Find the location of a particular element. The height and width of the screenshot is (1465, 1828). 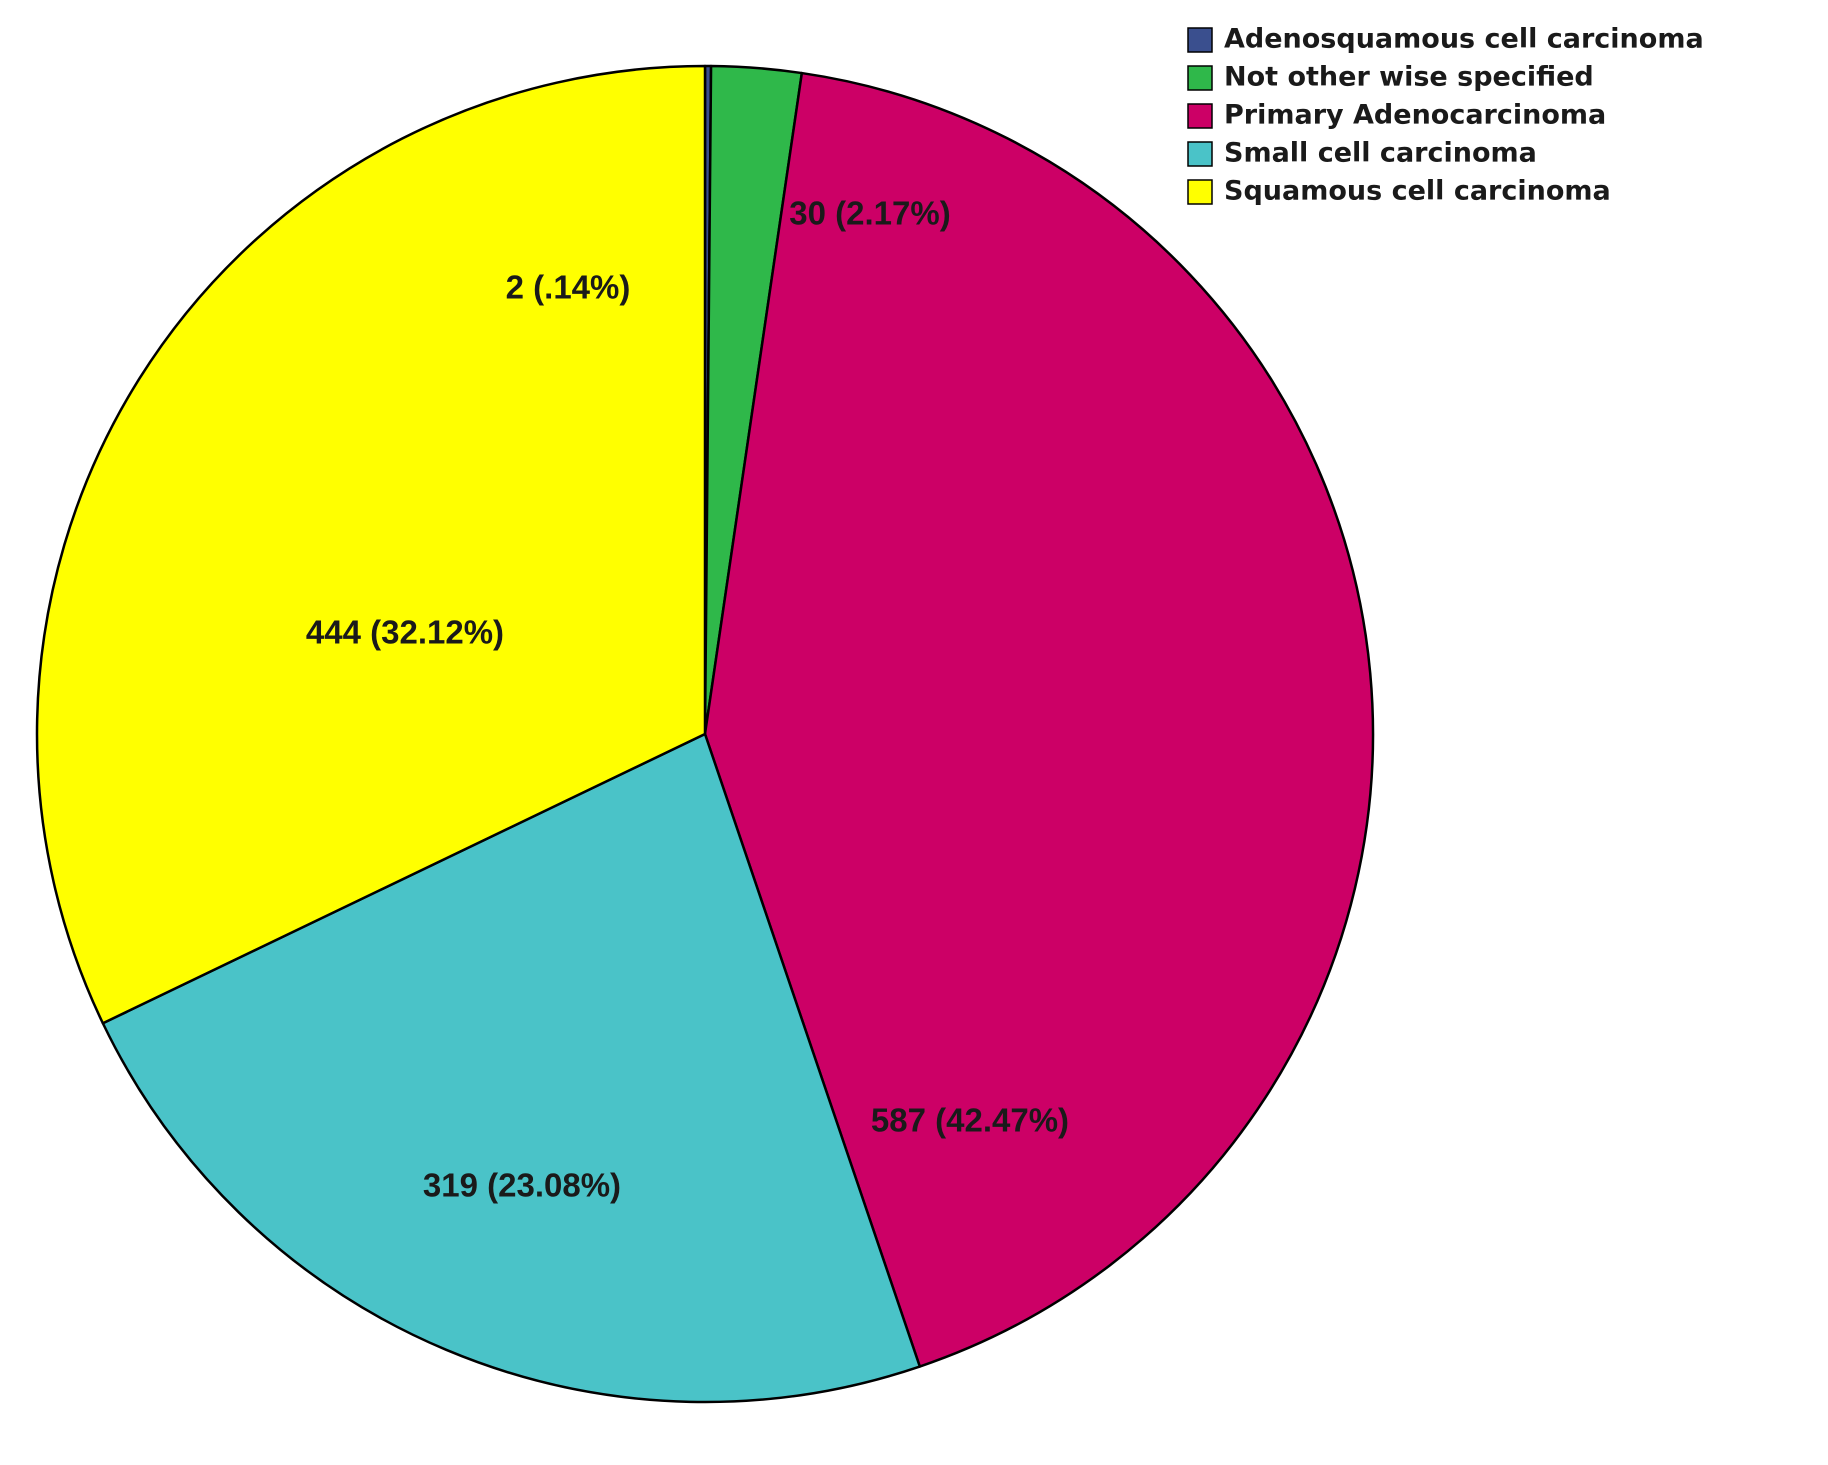

data-label-primary-adenocarcinoma: 587 (42.47%) is located at coordinates (970, 1120).